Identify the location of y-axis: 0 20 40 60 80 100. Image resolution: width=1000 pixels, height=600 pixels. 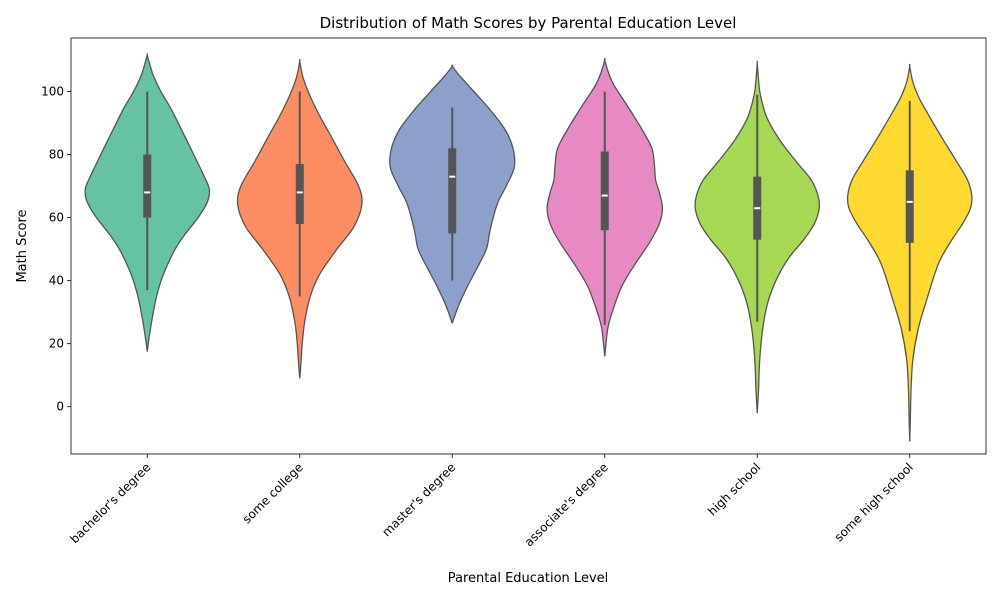
(56, 249).